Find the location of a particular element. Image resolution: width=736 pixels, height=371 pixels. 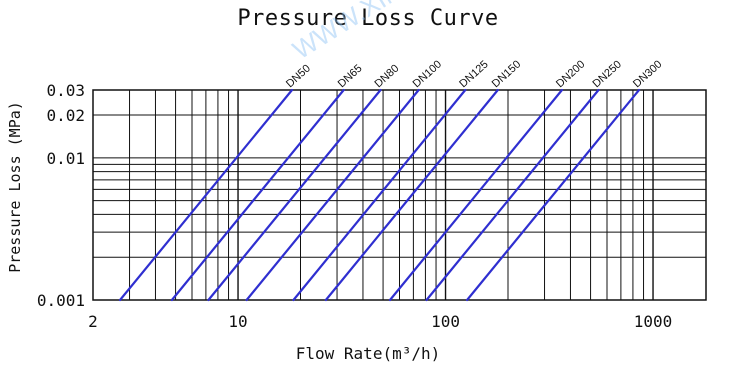

y-tick-label: 0.01 is located at coordinates (65, 158).